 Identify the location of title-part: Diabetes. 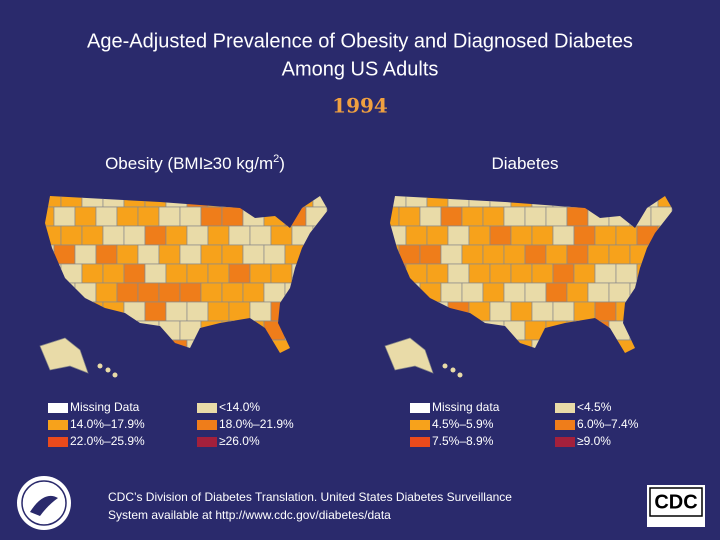
(524, 163).